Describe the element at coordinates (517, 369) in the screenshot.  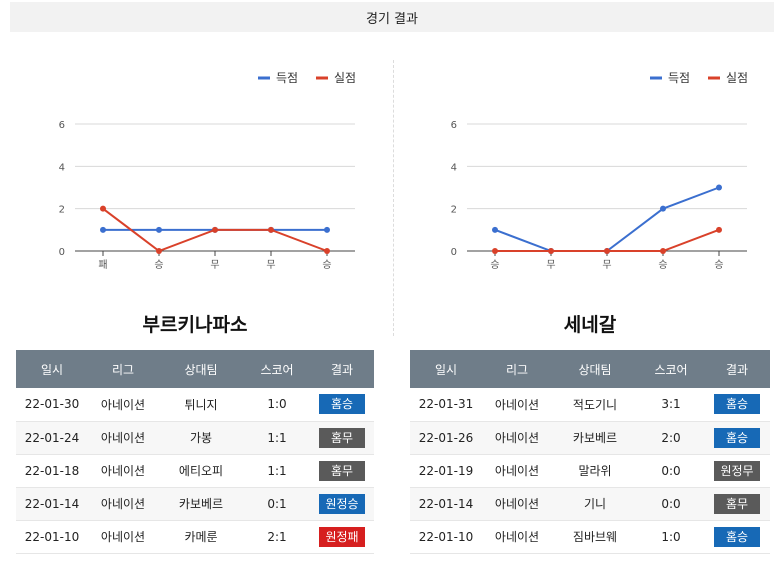
I see `col-header-league: 리그` at that location.